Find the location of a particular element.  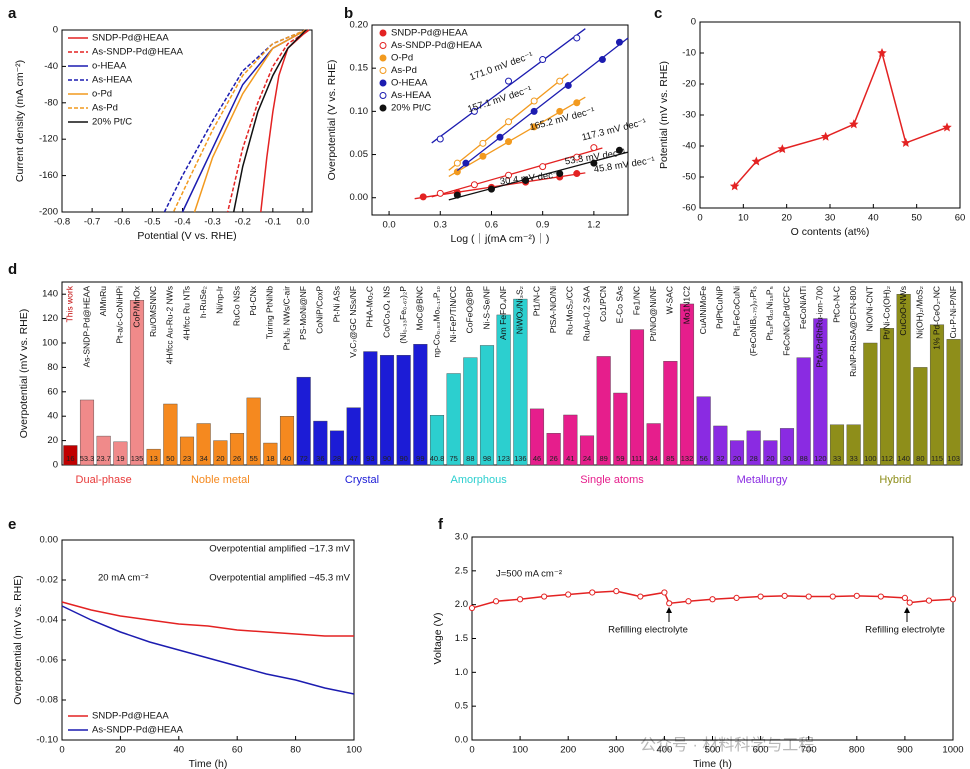

category-label: E-Co SAs is located at coordinates (620, 304).